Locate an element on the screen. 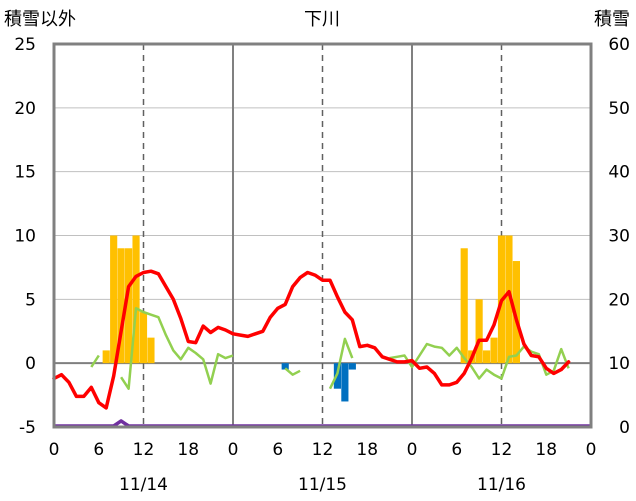  right-axis-tick-label: 10 is located at coordinates (619, 364).